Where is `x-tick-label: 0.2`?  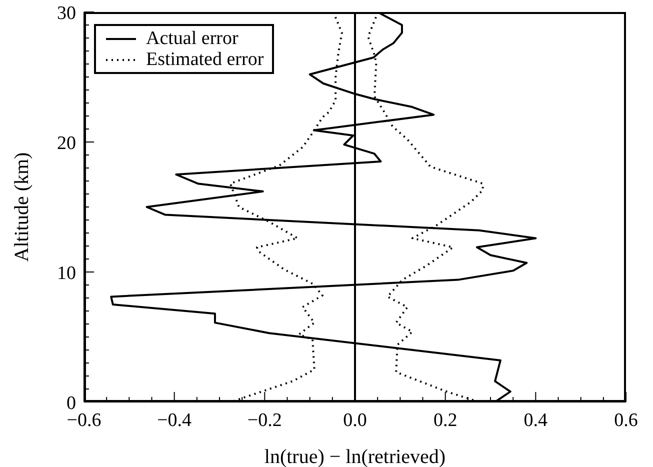 x-tick-label: 0.2 is located at coordinates (445, 420).